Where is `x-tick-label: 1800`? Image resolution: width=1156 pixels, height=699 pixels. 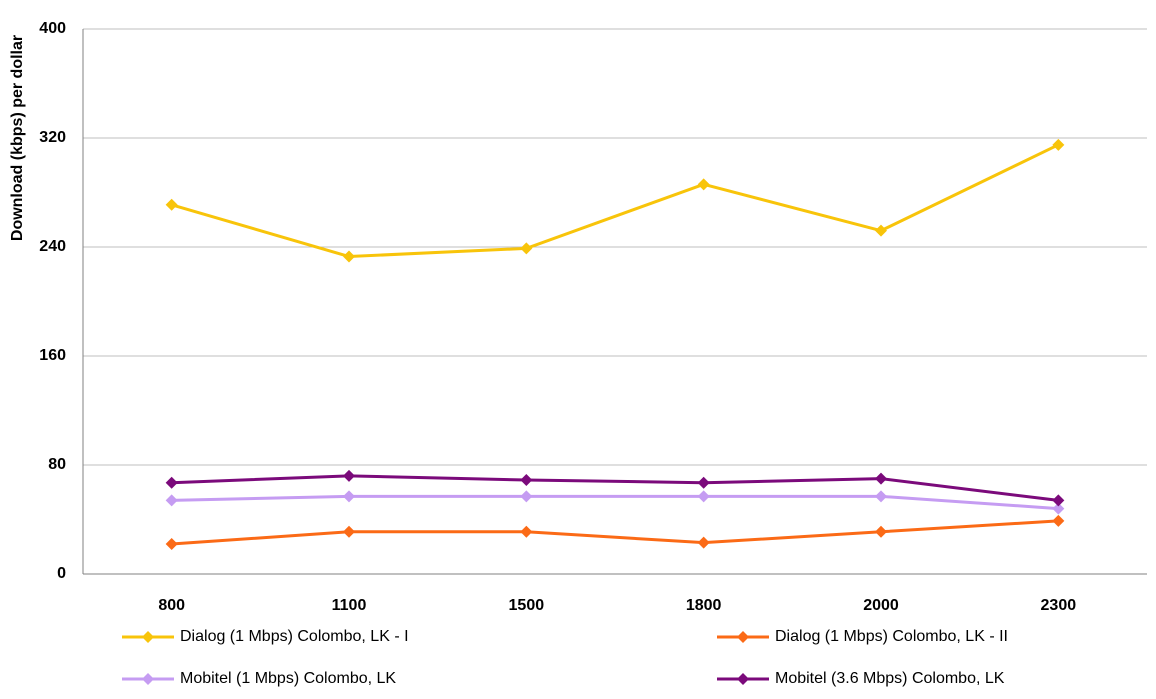 x-tick-label: 1800 is located at coordinates (704, 605).